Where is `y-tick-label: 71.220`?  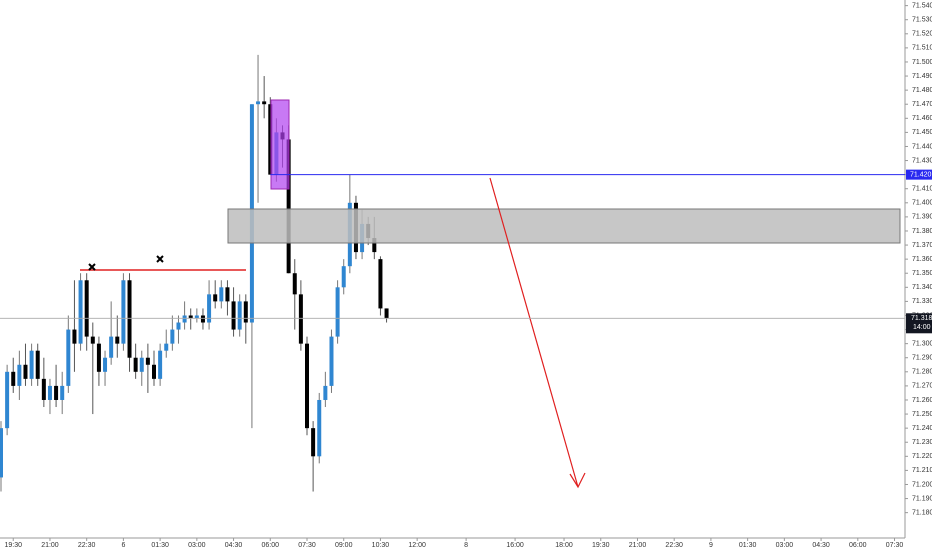
y-tick-label: 71.220 is located at coordinates (922, 456).